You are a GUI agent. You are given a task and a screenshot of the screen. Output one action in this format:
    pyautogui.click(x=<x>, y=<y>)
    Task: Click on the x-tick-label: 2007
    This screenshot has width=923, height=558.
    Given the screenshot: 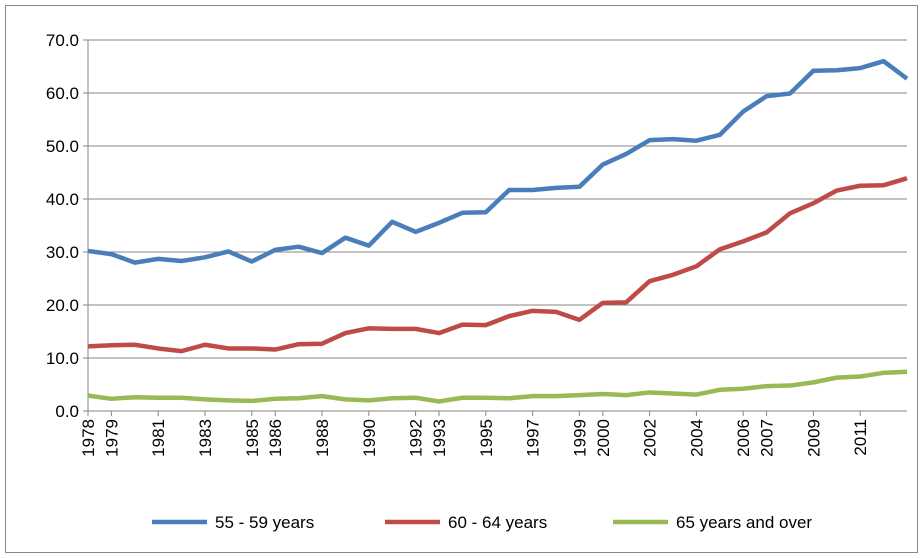 What is the action you would take?
    pyautogui.click(x=767, y=438)
    